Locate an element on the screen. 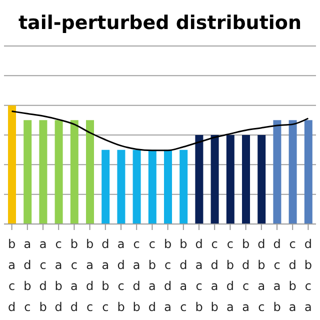 The height and width of the screenshot is (320, 320). x-tick-label: b a c d is located at coordinates (12, 275).